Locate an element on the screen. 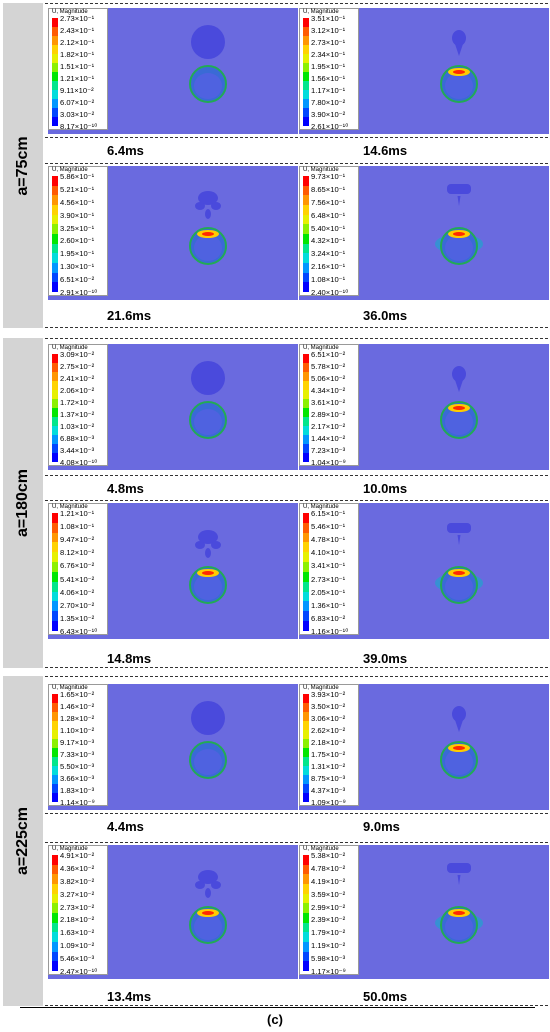 The height and width of the screenshot is (1032, 550). legend-value: 1.36×10⁻¹ is located at coordinates (328, 605).